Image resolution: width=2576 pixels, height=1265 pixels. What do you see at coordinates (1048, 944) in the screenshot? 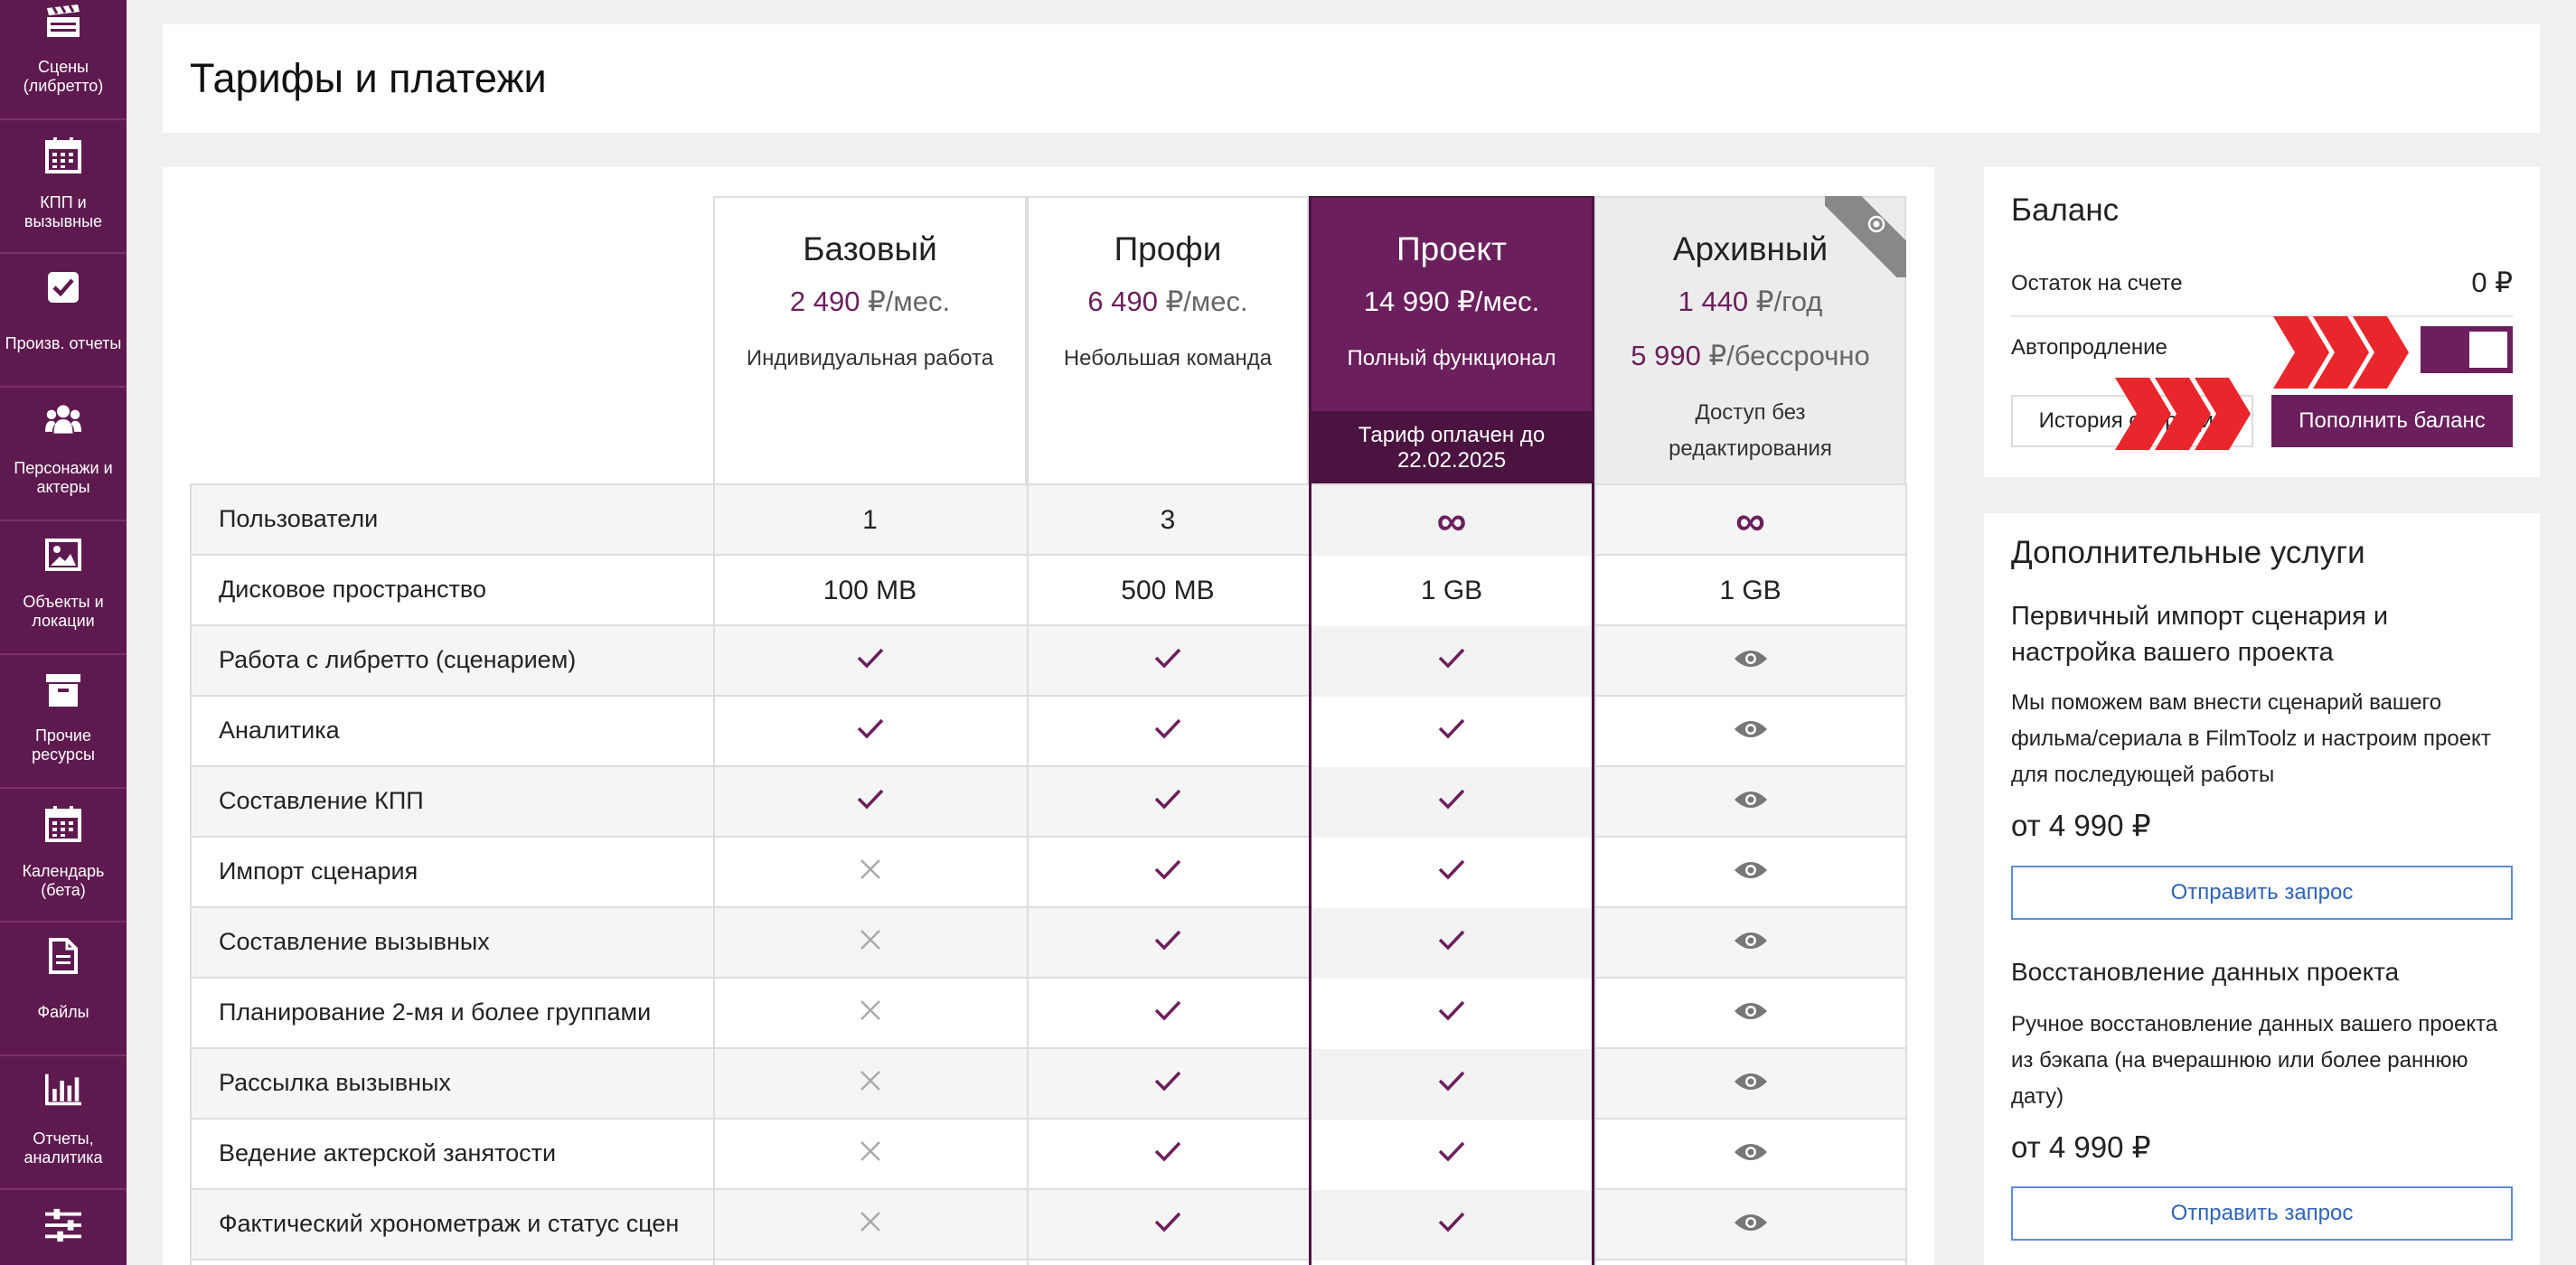
I see `feature-row: Составление вызывных` at bounding box center [1048, 944].